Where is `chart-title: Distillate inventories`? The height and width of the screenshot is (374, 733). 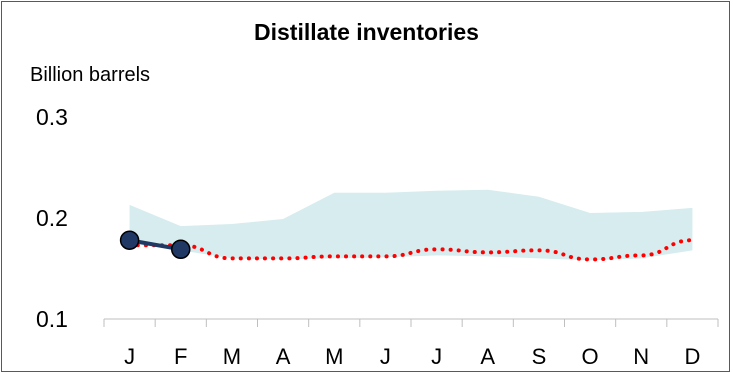
chart-title: Distillate inventories is located at coordinates (366, 32).